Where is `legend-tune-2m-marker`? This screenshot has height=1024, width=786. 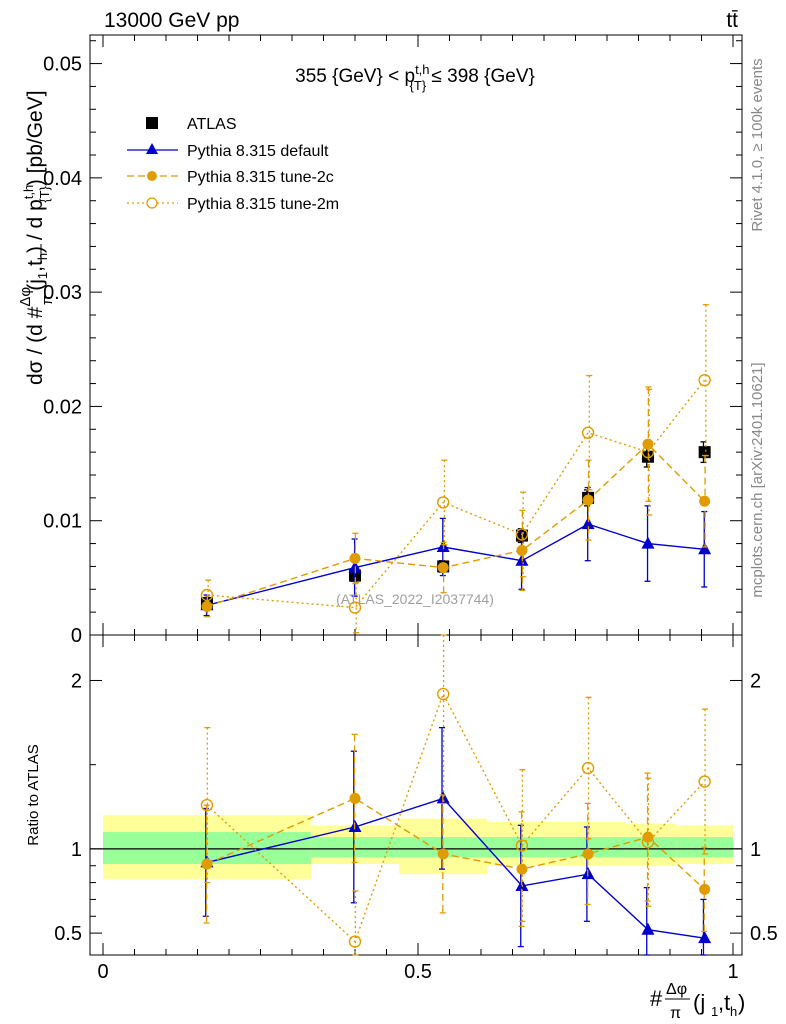 legend-tune-2m-marker is located at coordinates (152, 203).